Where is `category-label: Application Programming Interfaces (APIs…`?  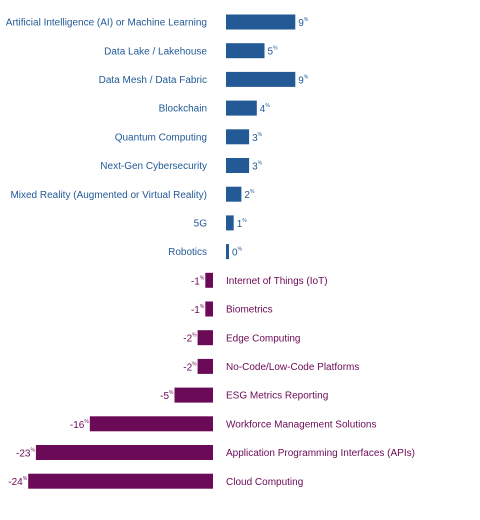
category-label: Application Programming Interfaces (APIs… is located at coordinates (320, 453).